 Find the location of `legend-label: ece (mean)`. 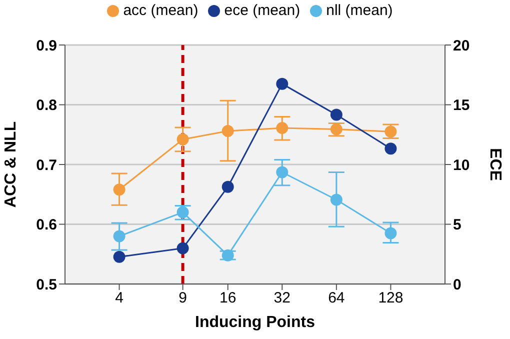

legend-label: ece (mean) is located at coordinates (262, 10).